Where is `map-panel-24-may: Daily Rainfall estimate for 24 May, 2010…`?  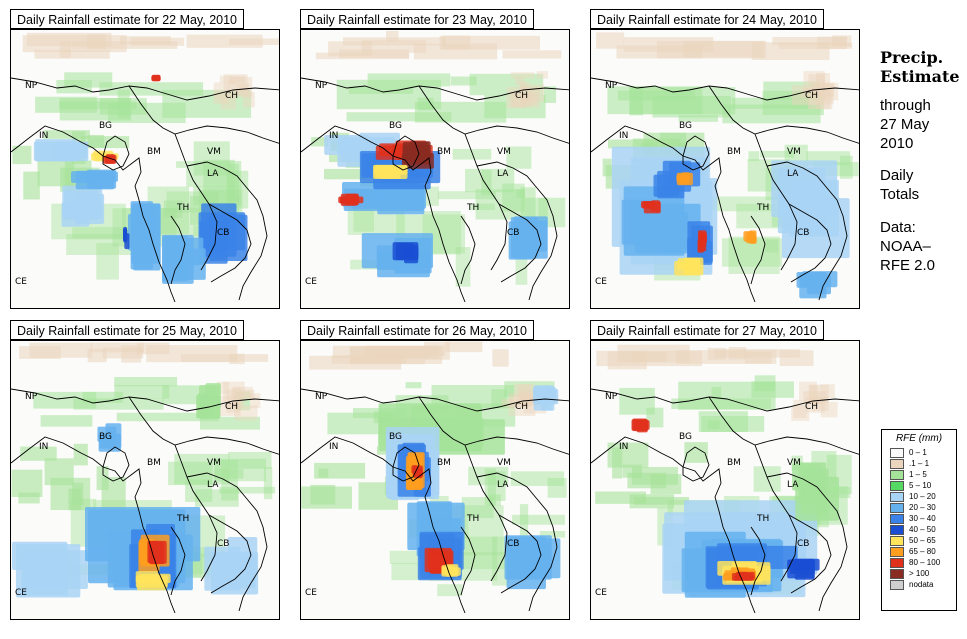 map-panel-24-may: Daily Rainfall estimate for 24 May, 2010… is located at coordinates (725, 160).